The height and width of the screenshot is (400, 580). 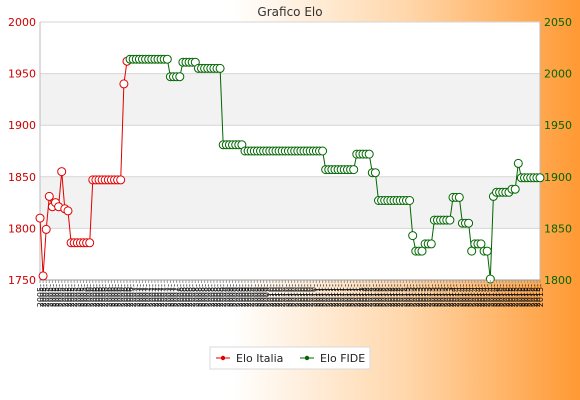 What do you see at coordinates (22, 125) in the screenshot?
I see `y-left-tick-label: 1900` at bounding box center [22, 125].